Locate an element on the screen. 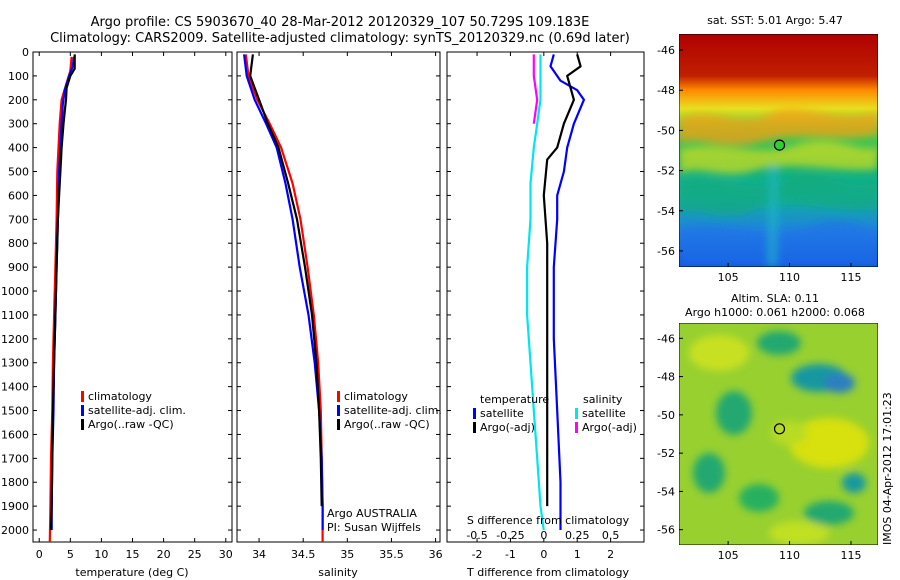 The height and width of the screenshot is (580, 900). depth-tick-label: 200 is located at coordinates (18, 100).